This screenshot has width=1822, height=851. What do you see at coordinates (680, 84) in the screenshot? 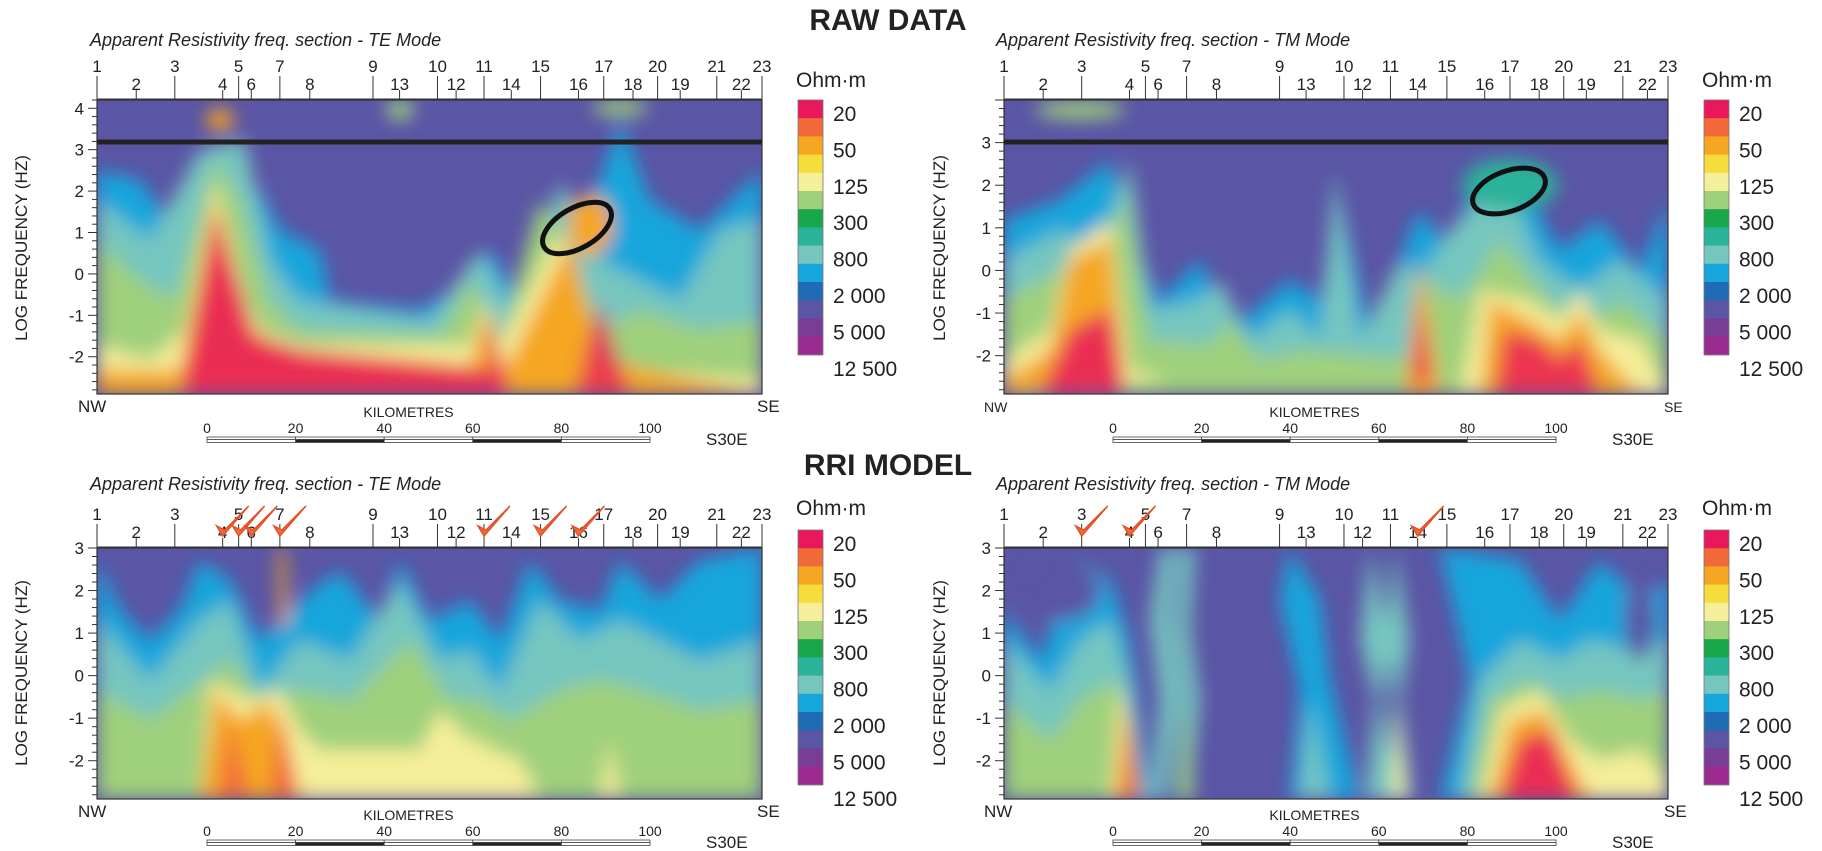
I see `station-label: 19` at bounding box center [680, 84].